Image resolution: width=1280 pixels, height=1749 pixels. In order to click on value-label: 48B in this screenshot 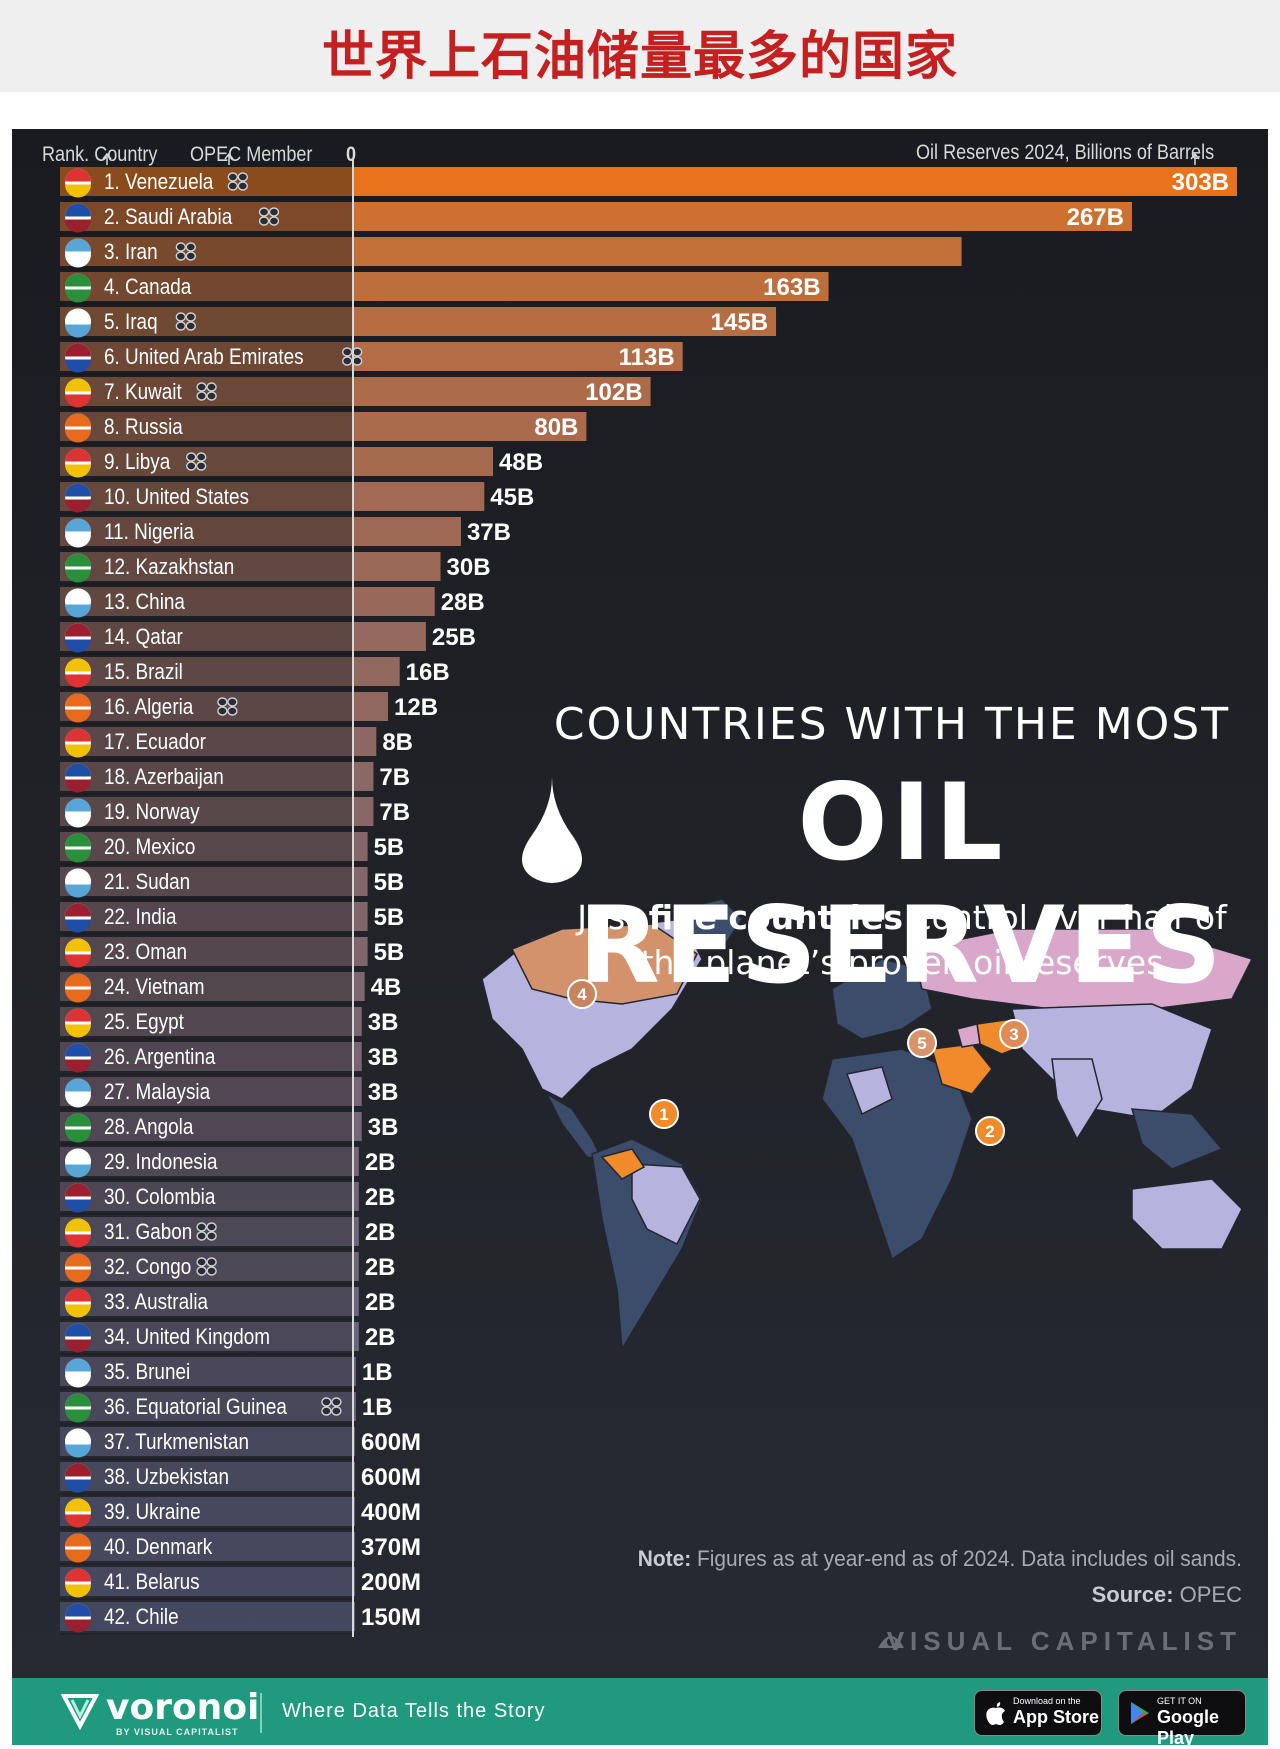, I will do `click(521, 462)`.